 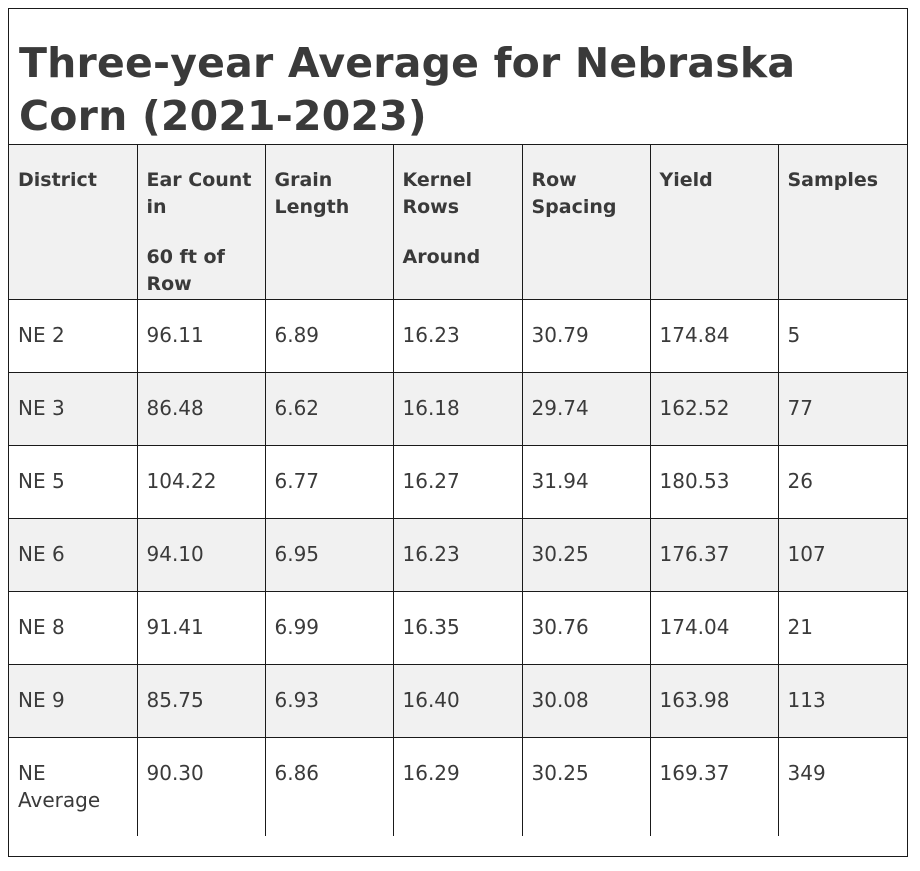 What do you see at coordinates (586, 222) in the screenshot?
I see `header-row-spacing: Row Spacing` at bounding box center [586, 222].